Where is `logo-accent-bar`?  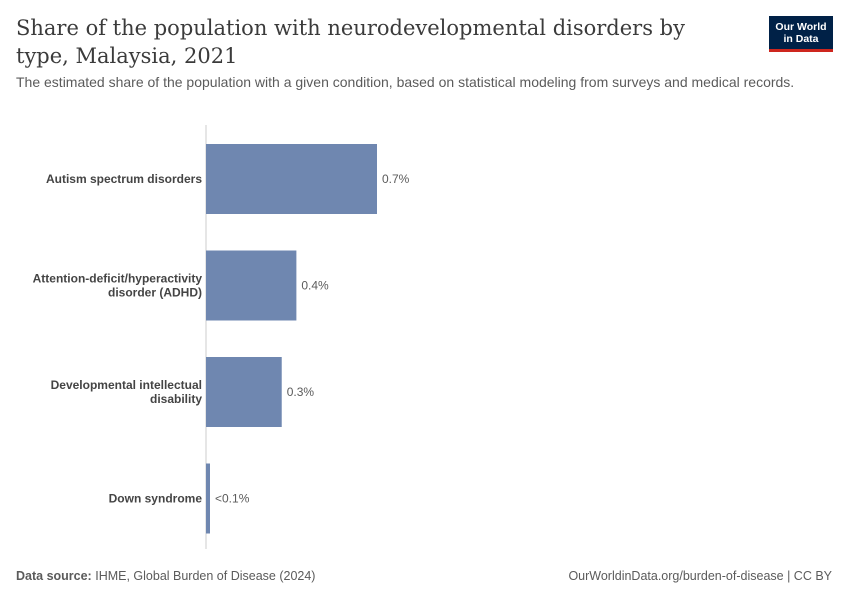
logo-accent-bar is located at coordinates (801, 50).